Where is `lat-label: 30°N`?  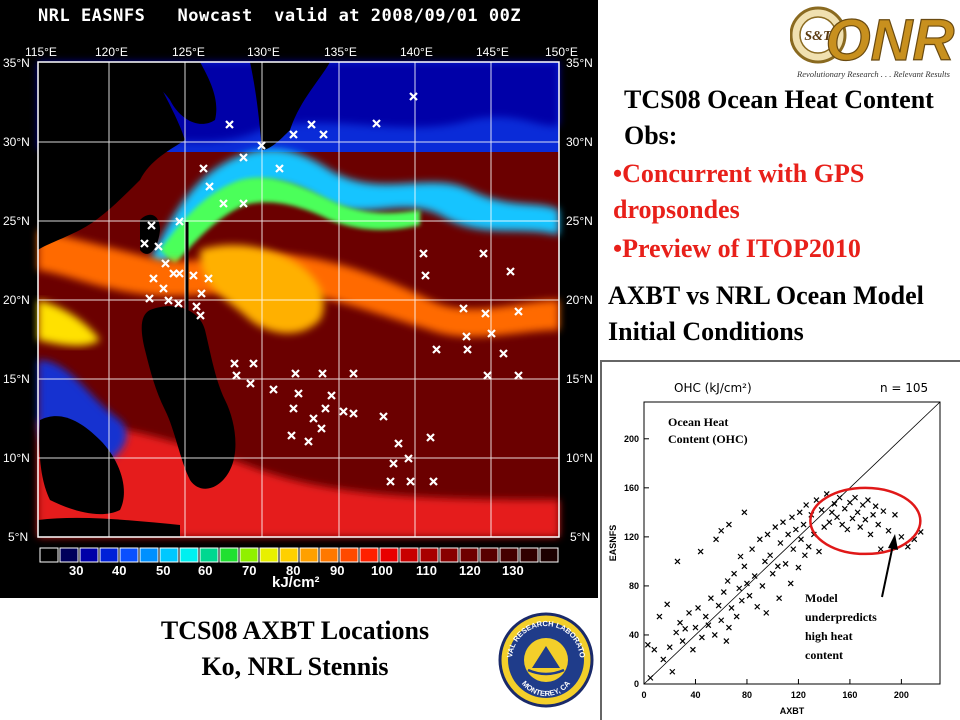
lat-label: 30°N is located at coordinates (16, 142).